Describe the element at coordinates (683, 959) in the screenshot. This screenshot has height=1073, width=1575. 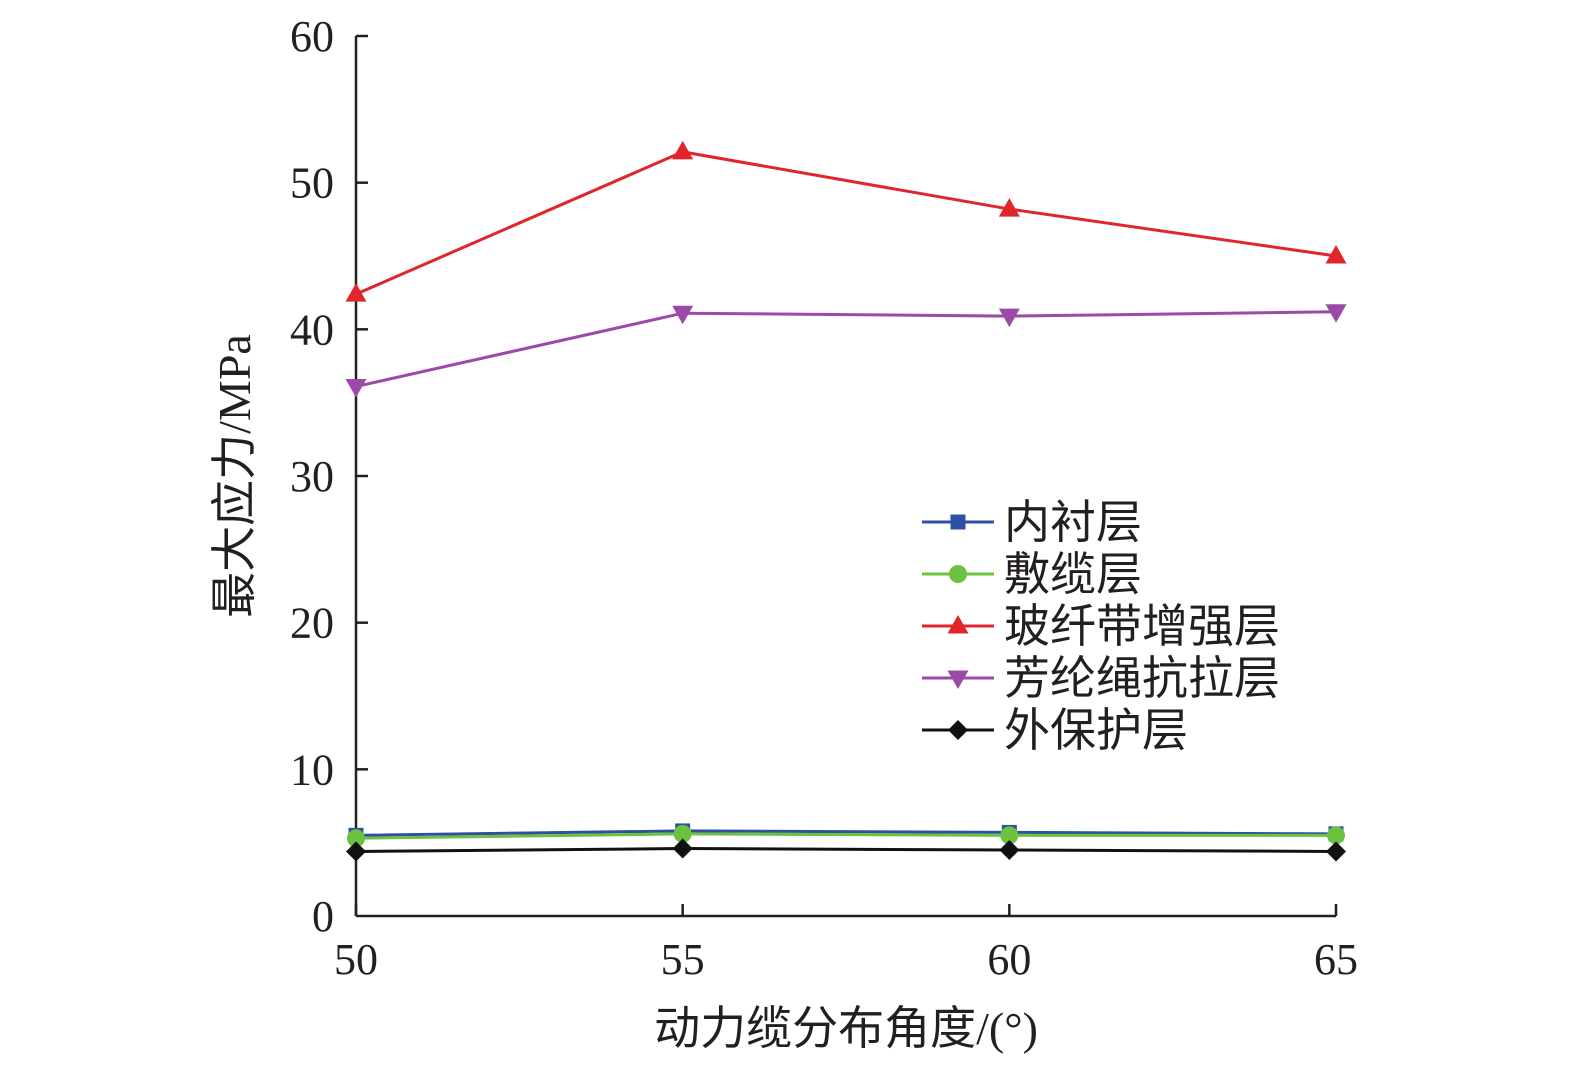
I see `x-tick-label: 55` at that location.